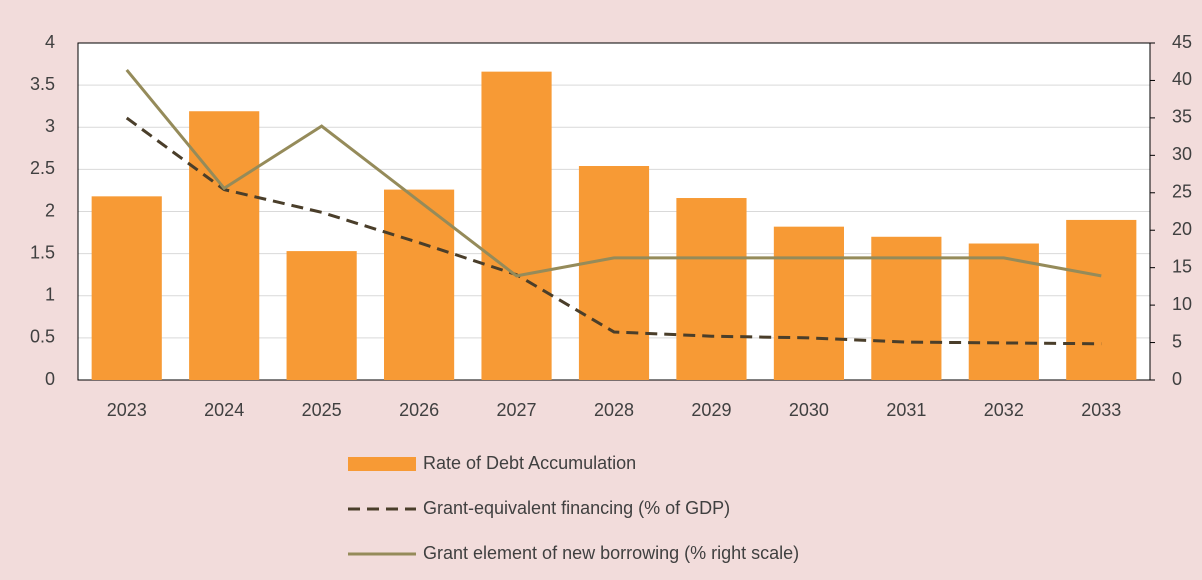  What do you see at coordinates (809, 410) in the screenshot?
I see `x-tick-label: 2030` at bounding box center [809, 410].